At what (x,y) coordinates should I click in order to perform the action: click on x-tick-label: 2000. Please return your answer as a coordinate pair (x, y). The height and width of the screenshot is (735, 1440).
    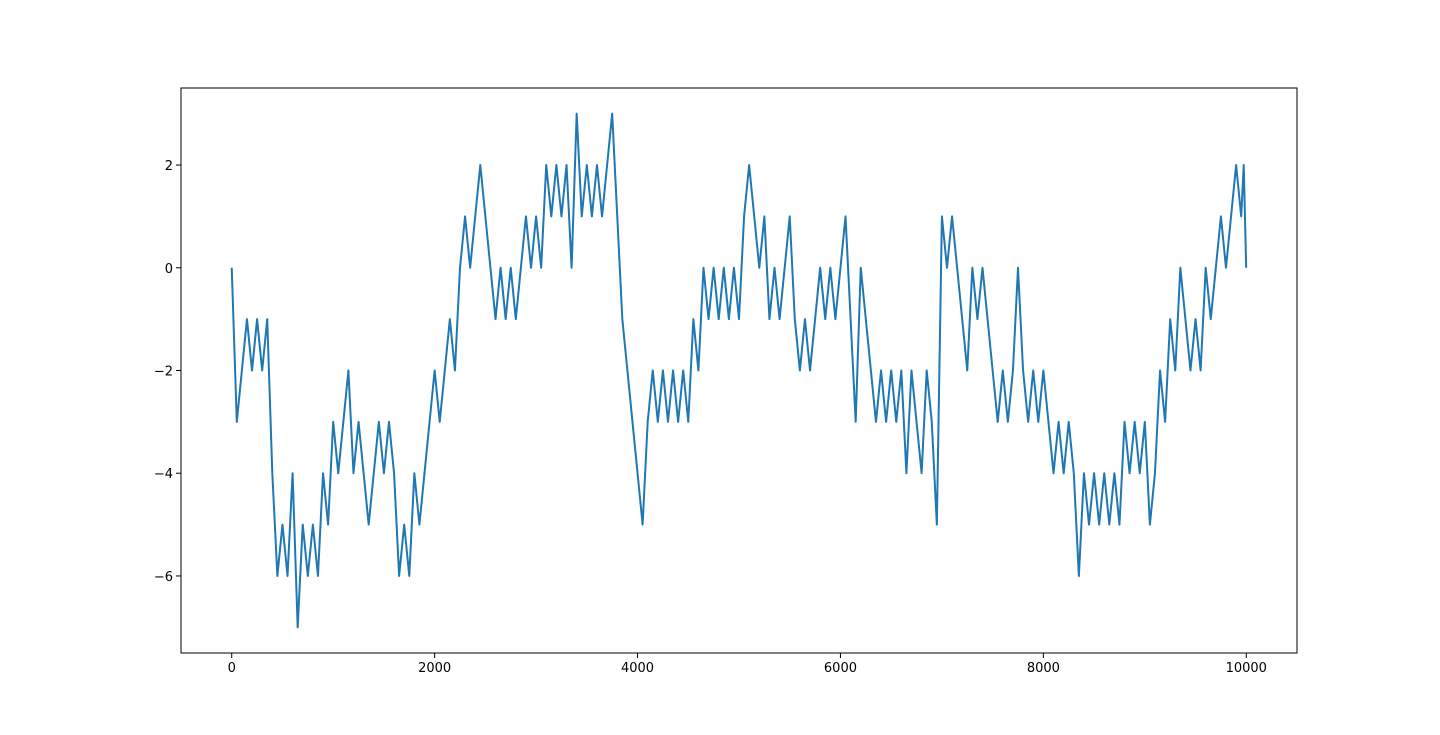
    Looking at the image, I should click on (434, 668).